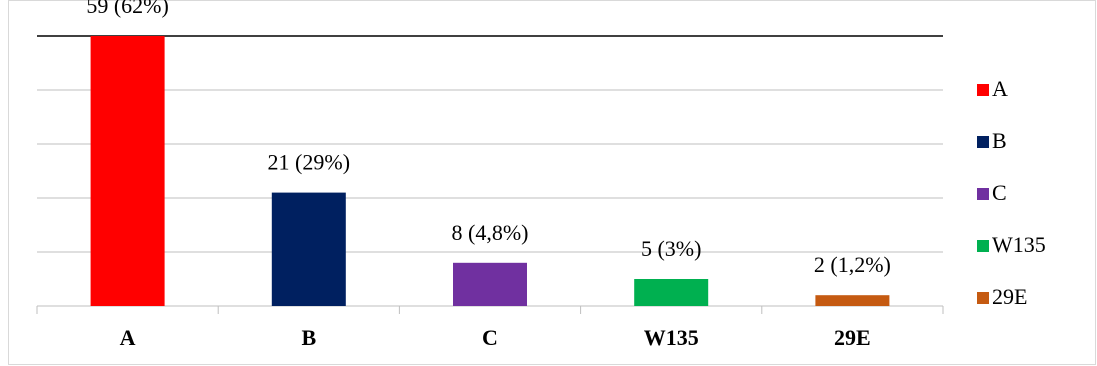  Describe the element at coordinates (1000, 88) in the screenshot. I see `legend-label: A` at that location.